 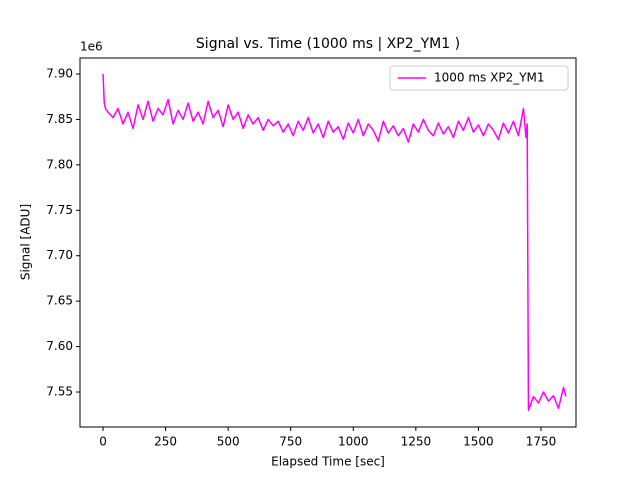 I want to click on y-tick-label: 7.65, so click(x=59, y=301).